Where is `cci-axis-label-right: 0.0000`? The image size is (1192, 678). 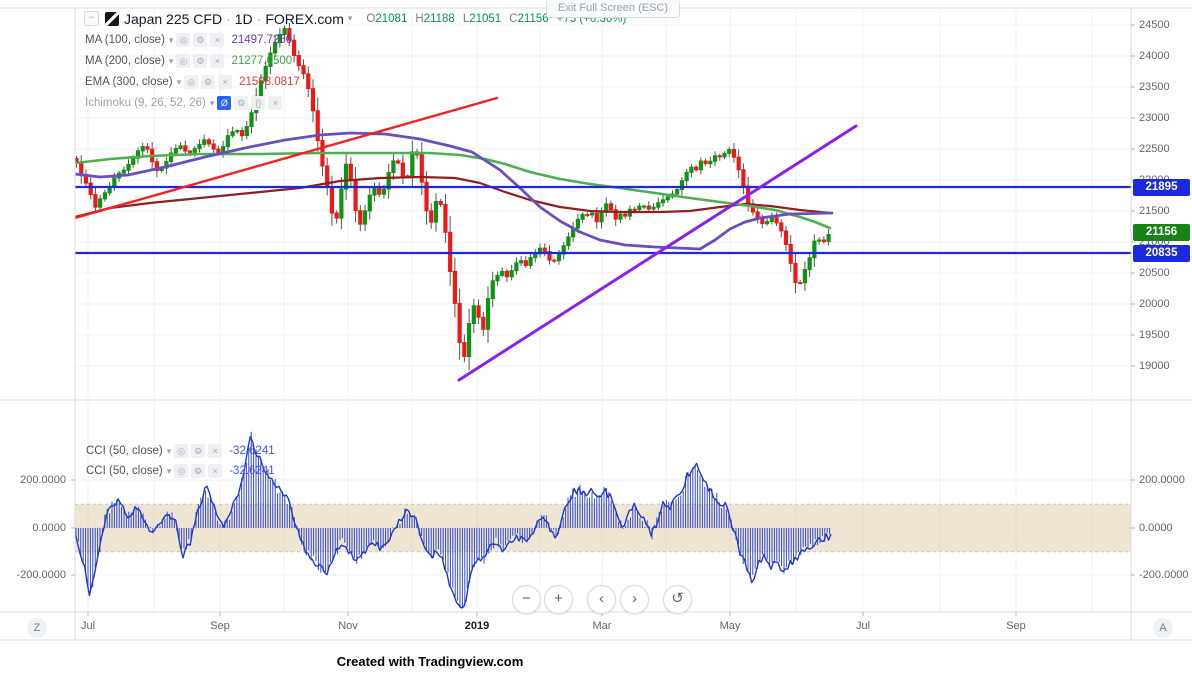 cci-axis-label-right: 0.0000 is located at coordinates (1156, 528).